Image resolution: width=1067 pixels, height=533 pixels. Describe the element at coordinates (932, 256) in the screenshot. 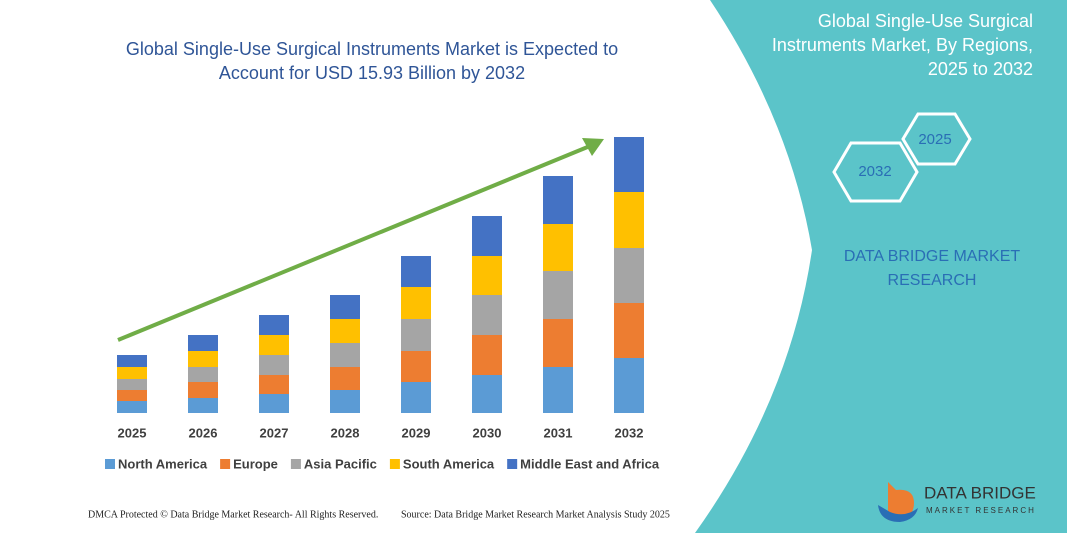

I see `brand-line: DATA BRIDGE MARKET` at that location.